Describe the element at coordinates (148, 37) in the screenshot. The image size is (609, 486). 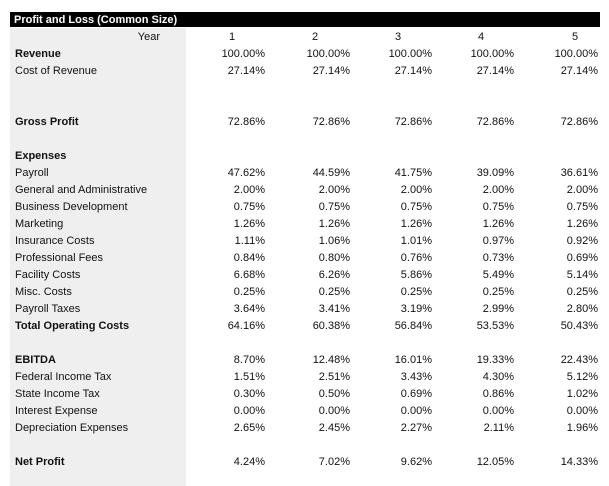
I see `year-header: Year` at that location.